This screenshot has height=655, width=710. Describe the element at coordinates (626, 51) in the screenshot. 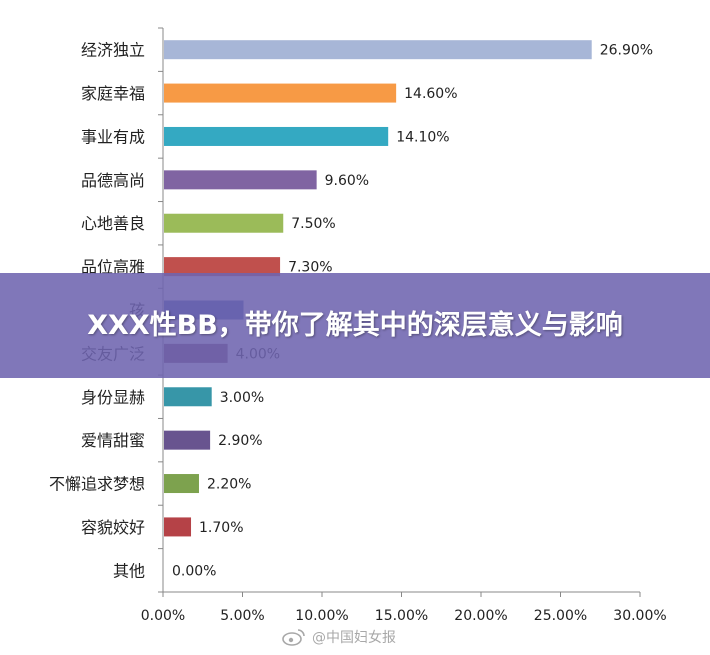

I see `data-label: 26.90%` at that location.